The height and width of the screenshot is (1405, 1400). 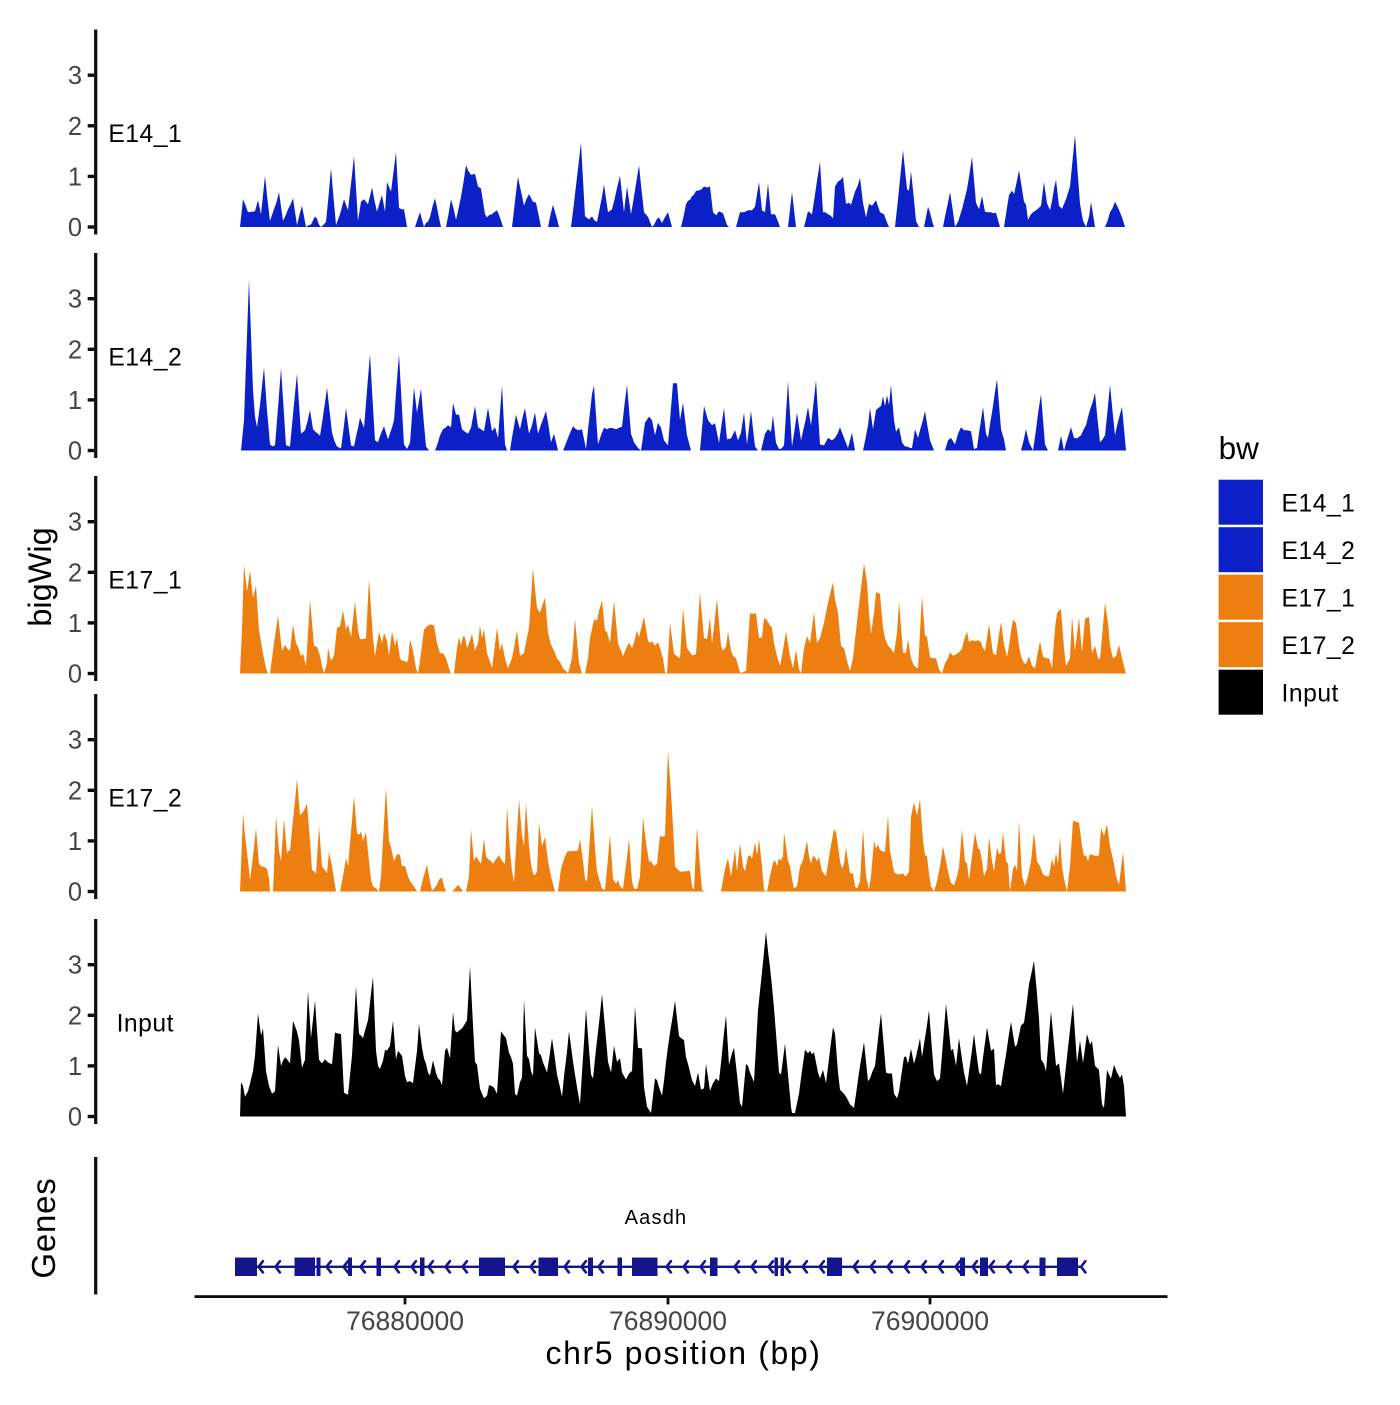 I want to click on svg-text: 76900000, so click(x=930, y=1321).